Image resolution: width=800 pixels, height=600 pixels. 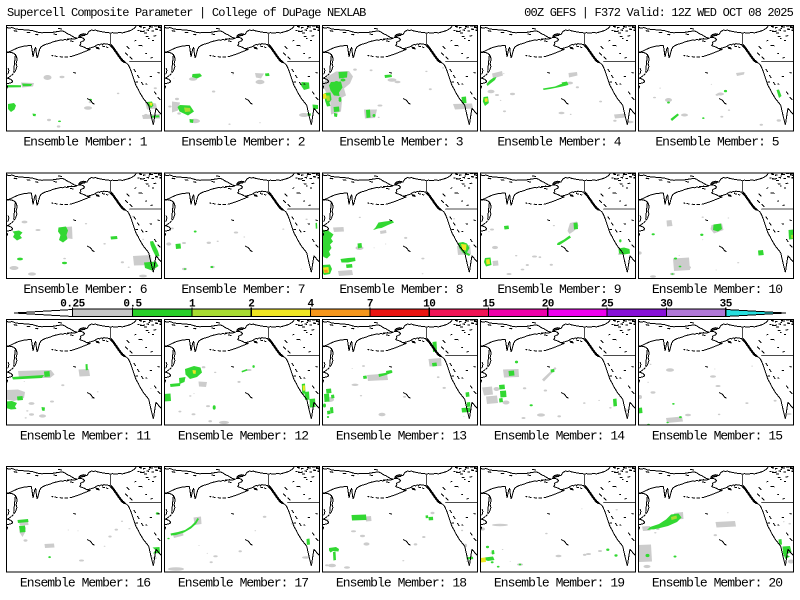 I want to click on svg-text: 2, so click(x=251, y=305).